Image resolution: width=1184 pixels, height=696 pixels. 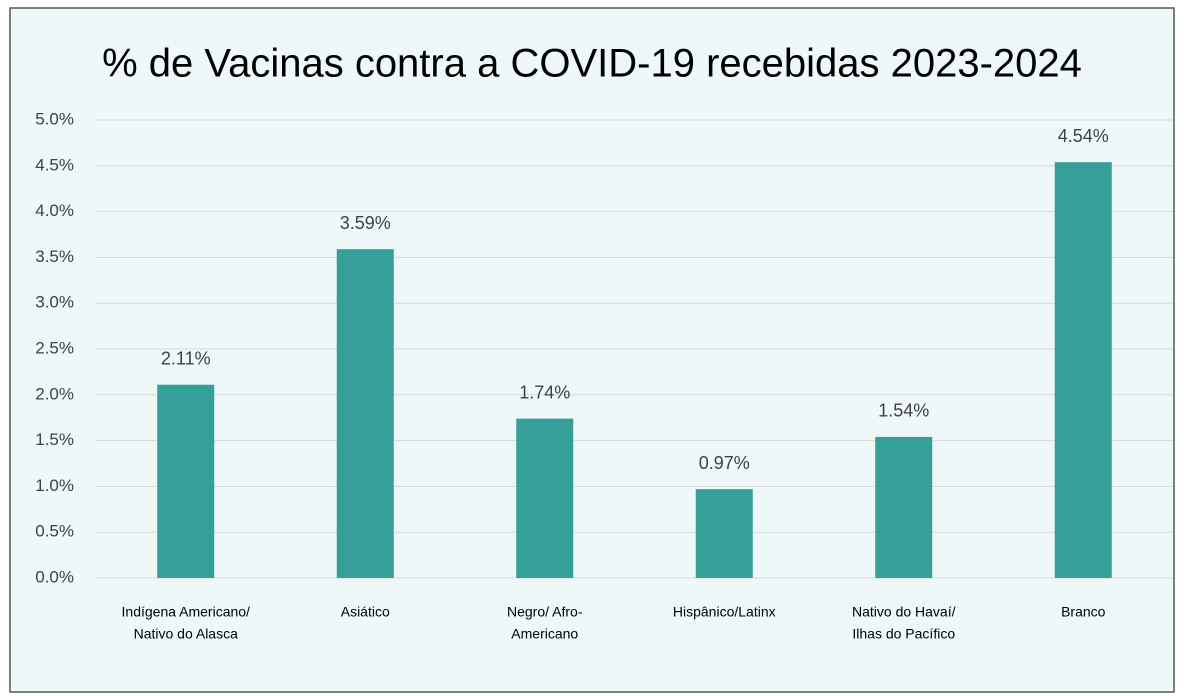 What do you see at coordinates (186, 358) in the screenshot?
I see `data-label: 2.11%` at bounding box center [186, 358].